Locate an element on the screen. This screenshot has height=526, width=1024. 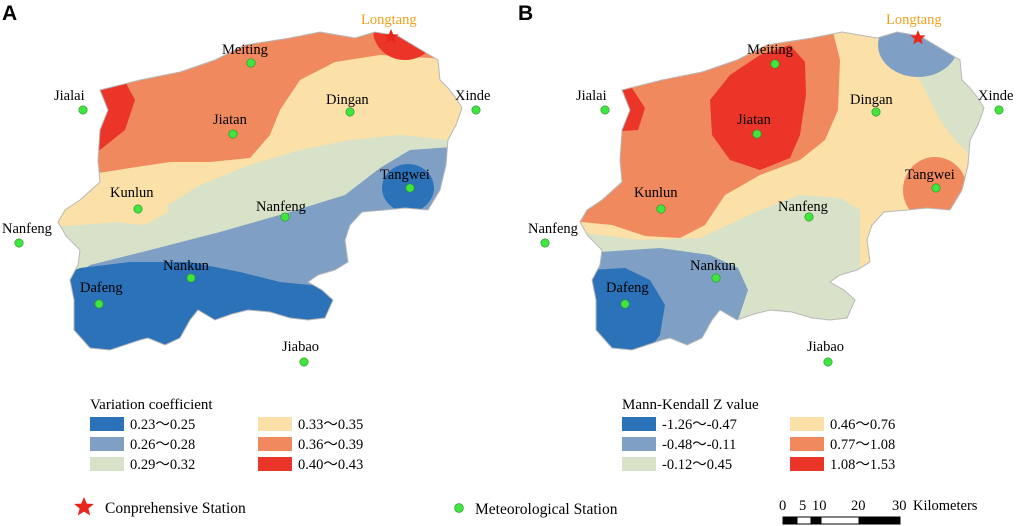
panel-a-dot-tangwei is located at coordinates (410, 188).